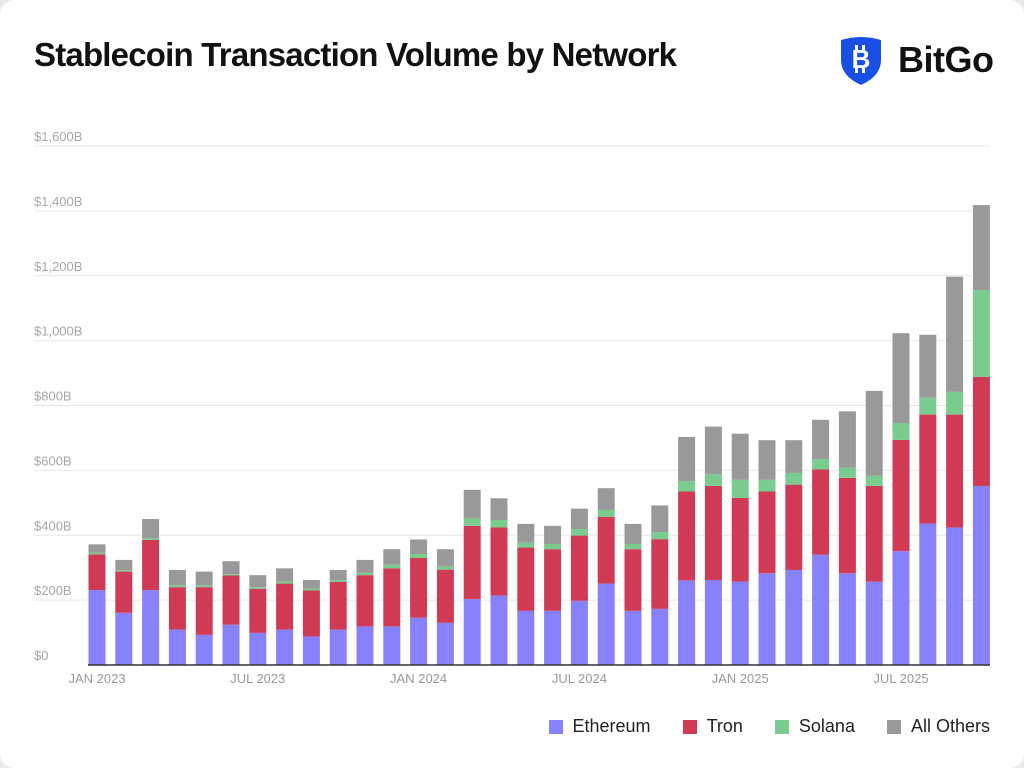 The image size is (1024, 768). What do you see at coordinates (418, 678) in the screenshot?
I see `x-tick-label: JAN 2024` at bounding box center [418, 678].